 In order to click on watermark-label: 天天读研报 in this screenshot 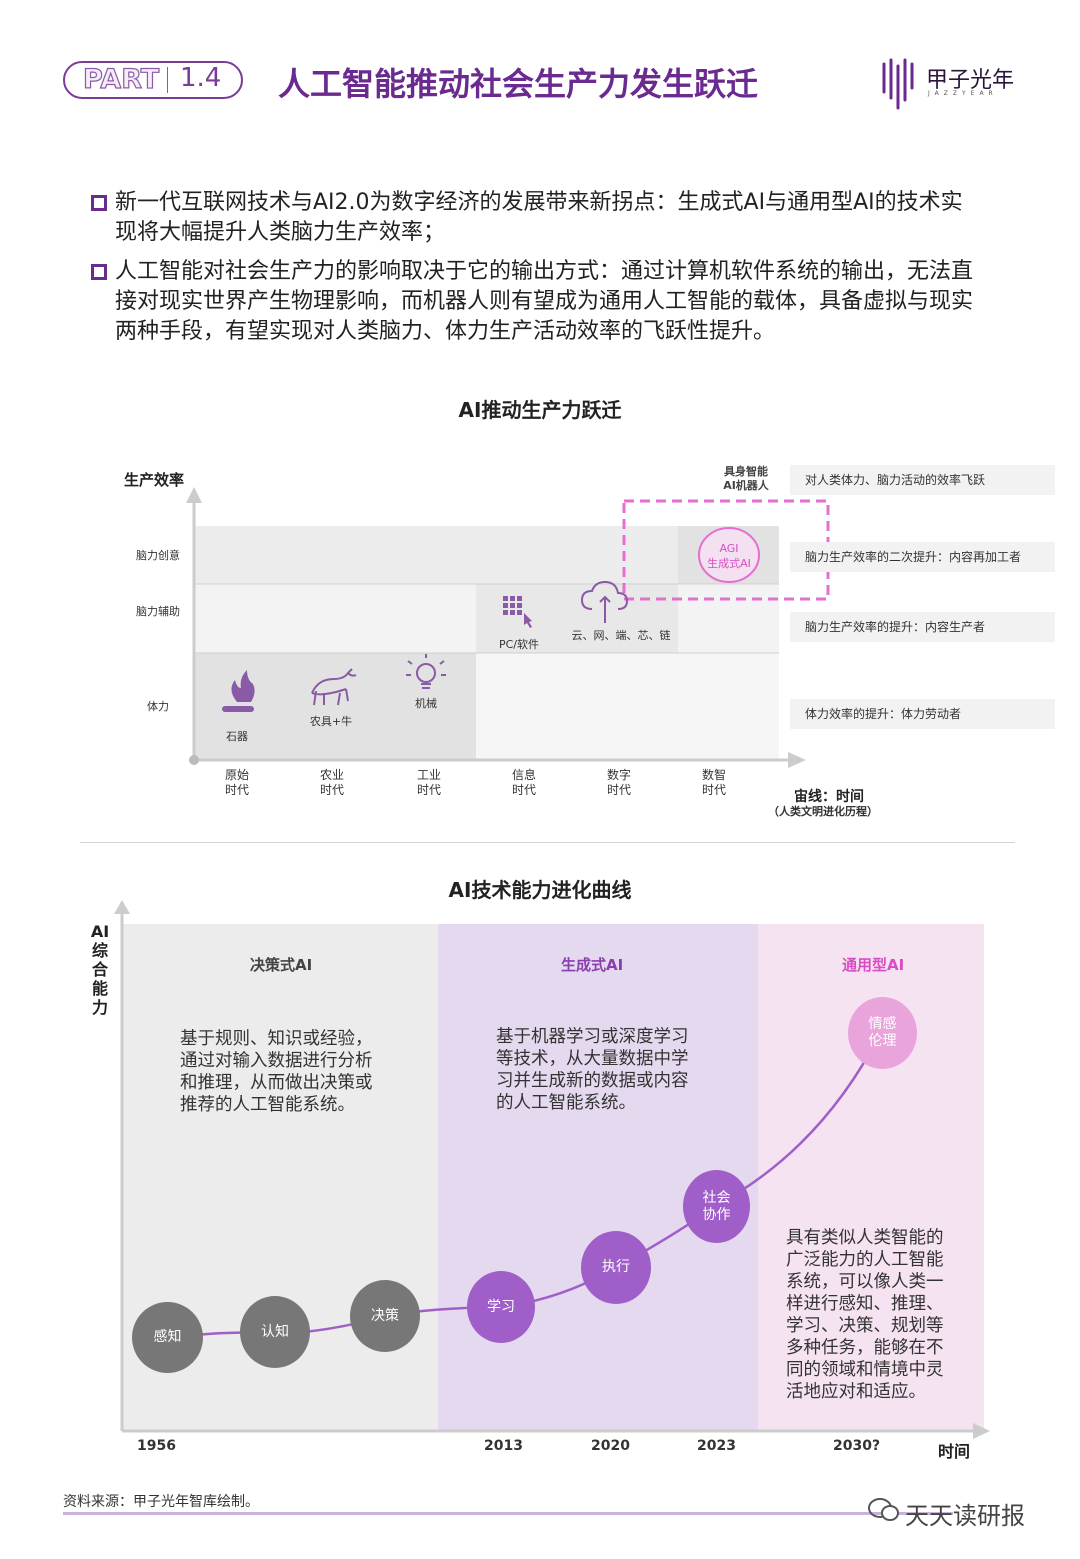, I will do `click(965, 1516)`.